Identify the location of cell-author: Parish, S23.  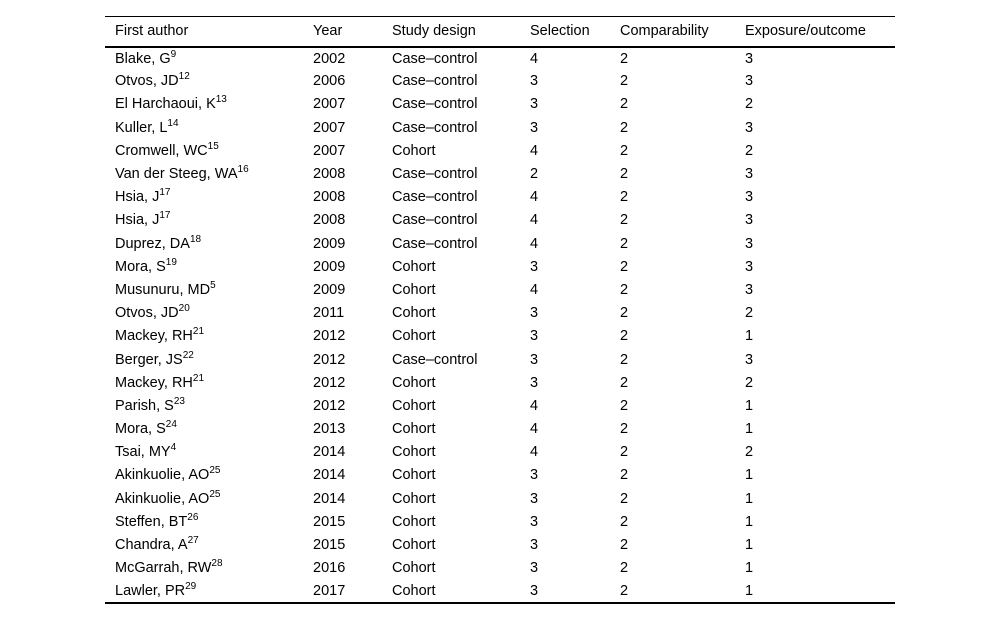
(209, 405).